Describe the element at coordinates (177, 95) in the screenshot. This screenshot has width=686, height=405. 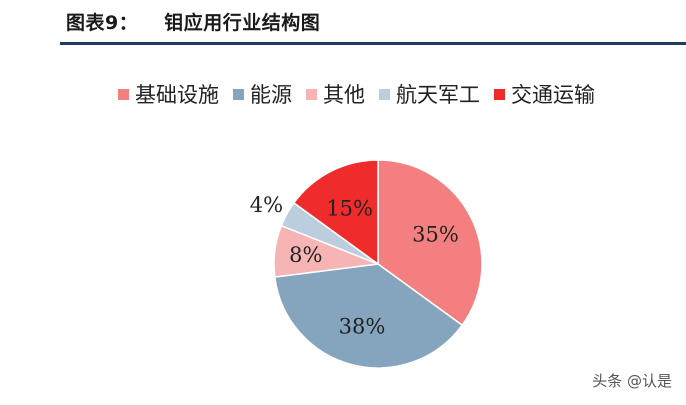
I see `legend-label: 基础设施` at that location.